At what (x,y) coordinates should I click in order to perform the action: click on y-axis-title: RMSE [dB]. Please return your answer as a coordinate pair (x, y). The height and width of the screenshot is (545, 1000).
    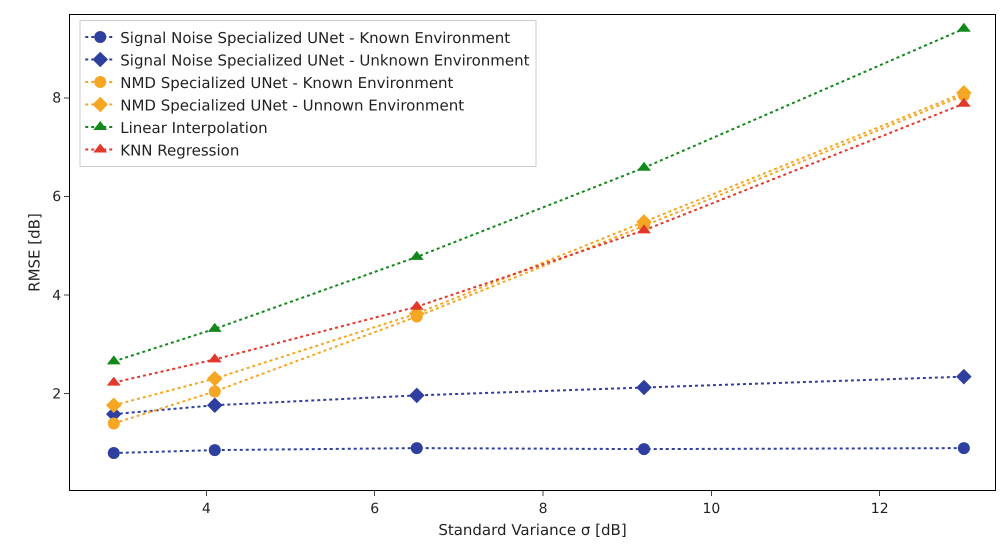
    Looking at the image, I should click on (35, 252).